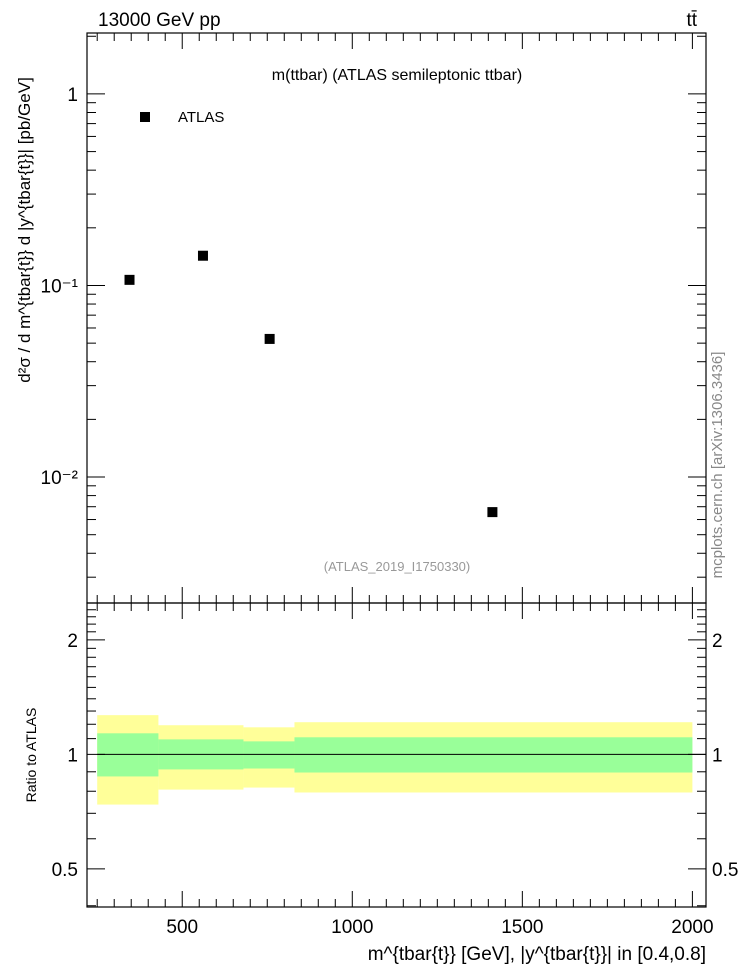 Image resolution: width=746 pixels, height=977 pixels. What do you see at coordinates (397, 75) in the screenshot?
I see `plot-title: m(ttbar) (ATLAS semileptonic ttbar)` at bounding box center [397, 75].